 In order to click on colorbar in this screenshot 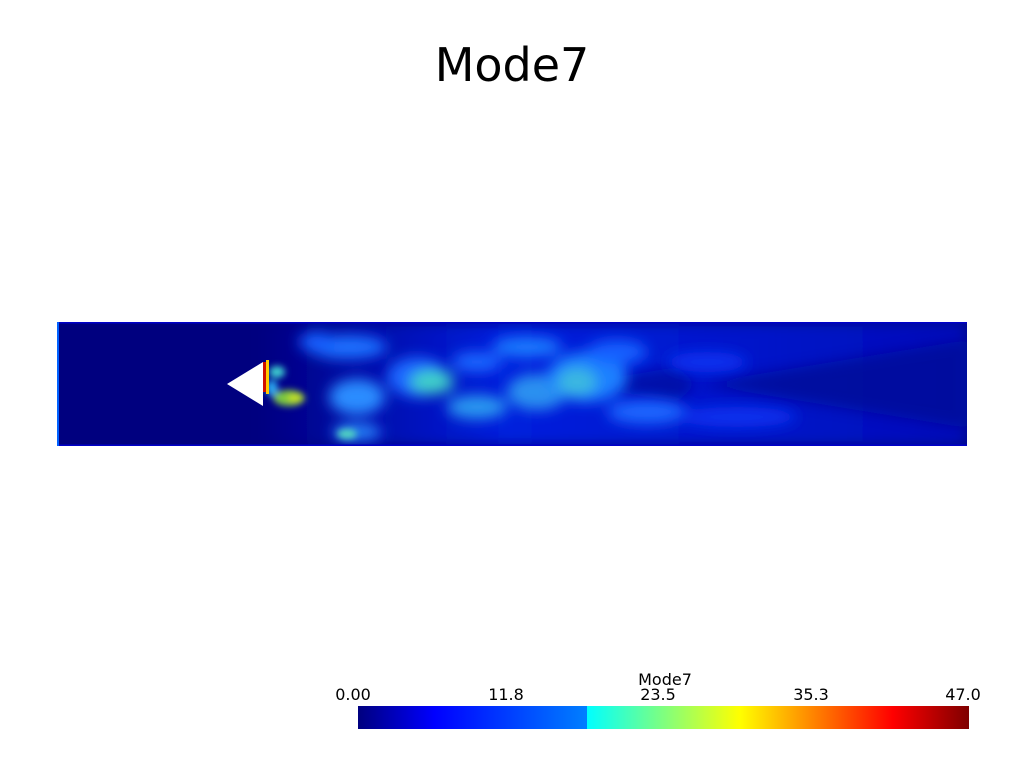, I will do `click(663, 717)`.